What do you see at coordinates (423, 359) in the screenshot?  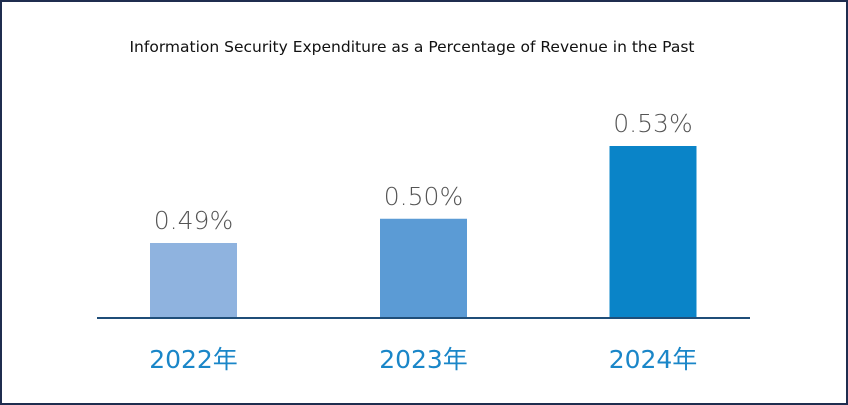 I see `x-tick-label: 2023年` at bounding box center [423, 359].